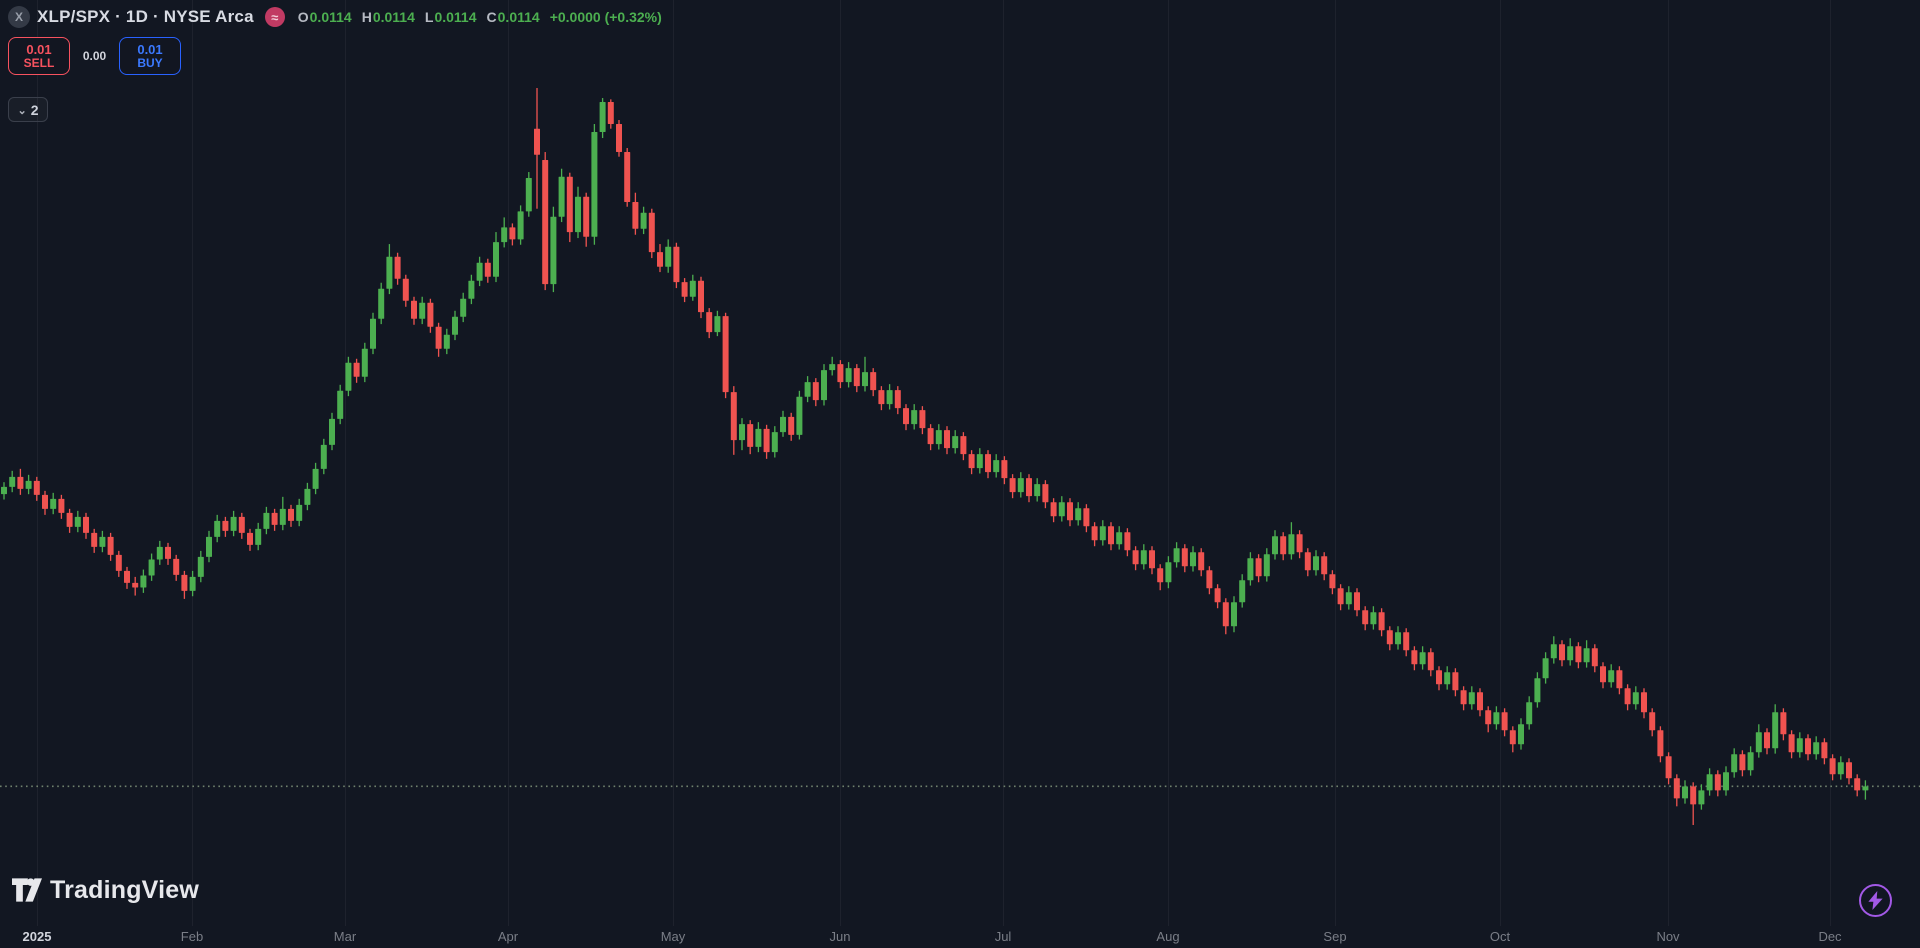 This screenshot has width=1920, height=948. Describe the element at coordinates (1003, 936) in the screenshot. I see `axis-label-jul: Jul` at that location.